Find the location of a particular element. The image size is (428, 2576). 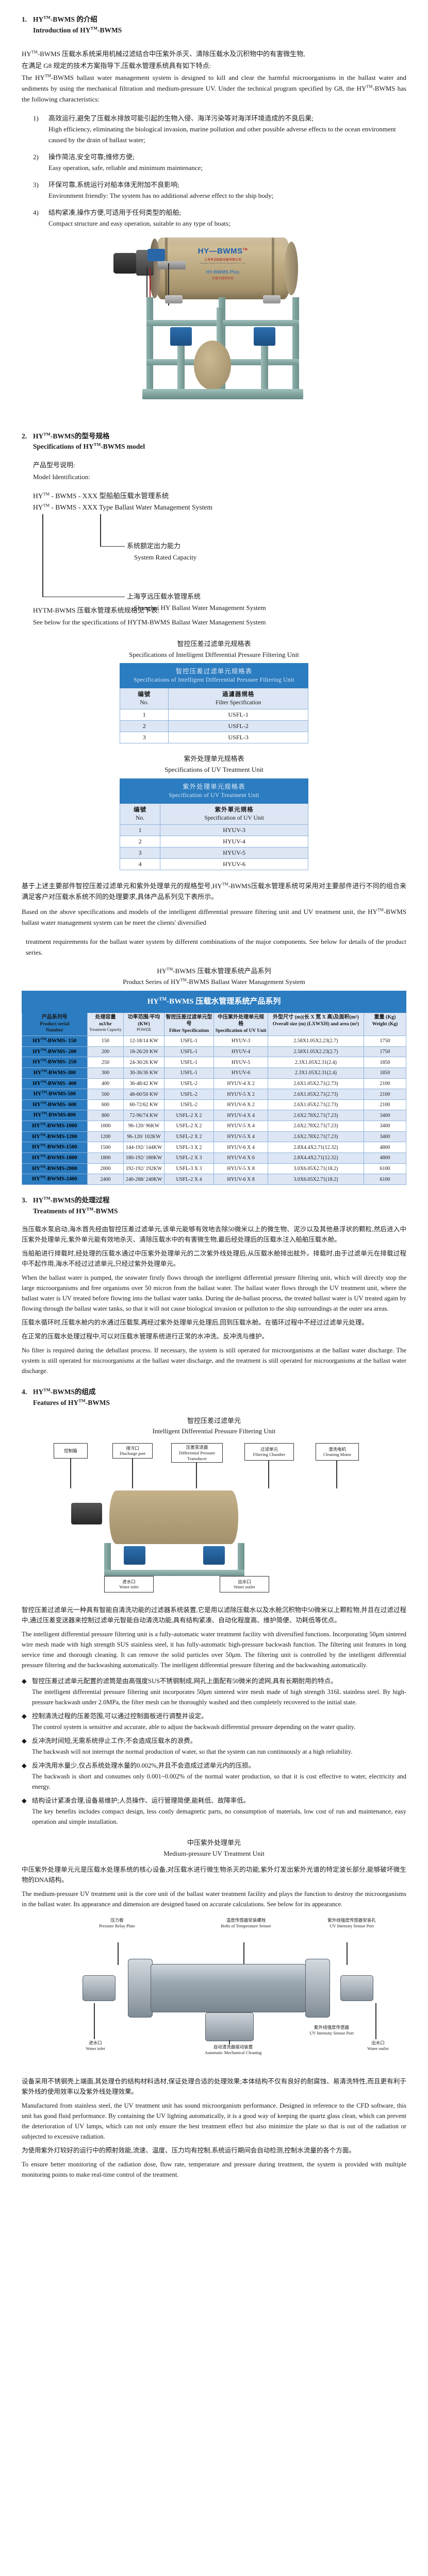

cell-product-serial: HYTM-BWMS-1000 is located at coordinates (55, 1126).